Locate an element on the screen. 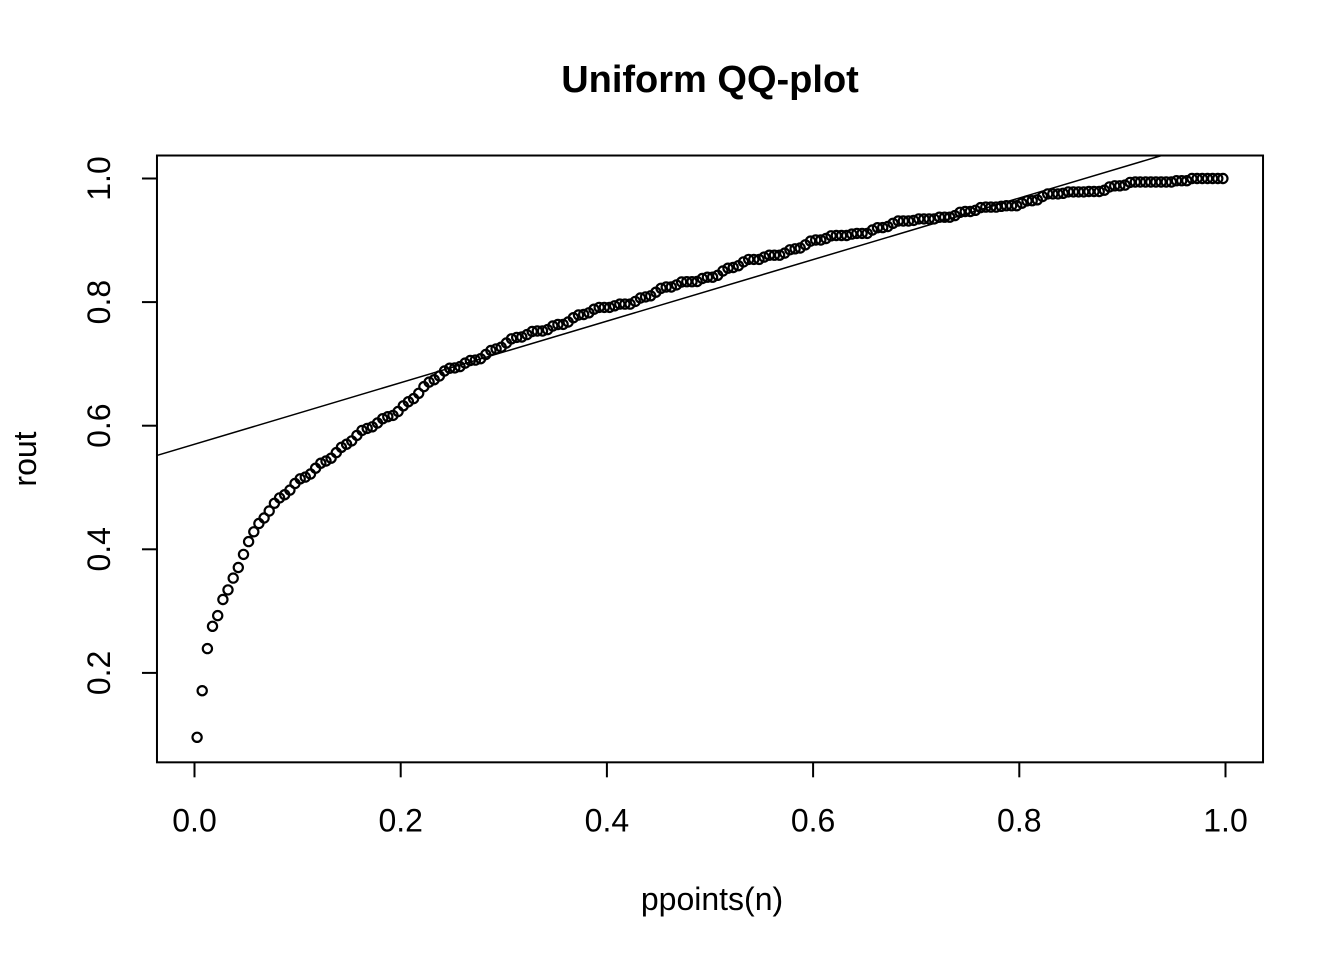 The height and width of the screenshot is (960, 1344). x-axis-label: ppoints(n) is located at coordinates (712, 899).